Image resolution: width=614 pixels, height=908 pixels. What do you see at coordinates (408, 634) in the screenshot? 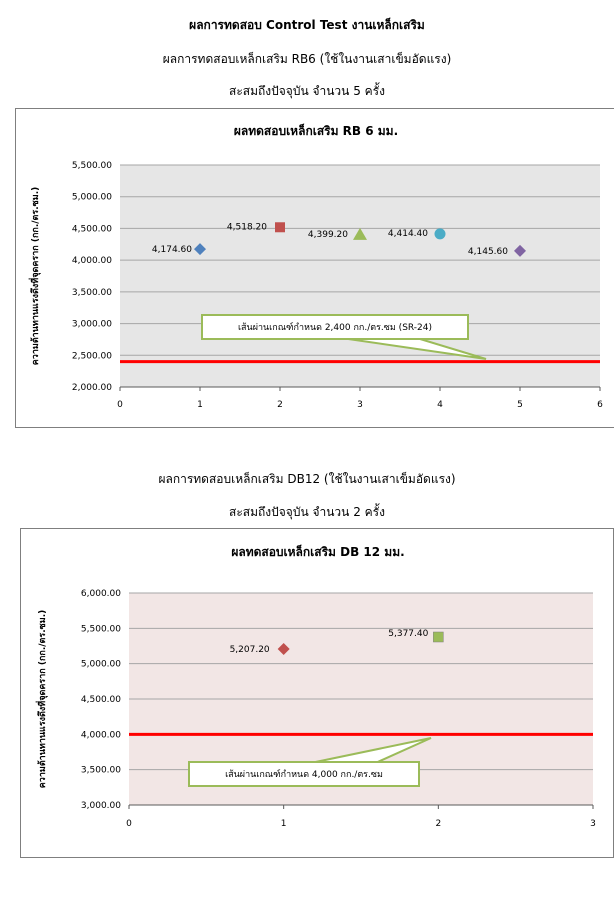
I see `data-label: 5,377.40` at bounding box center [408, 634].